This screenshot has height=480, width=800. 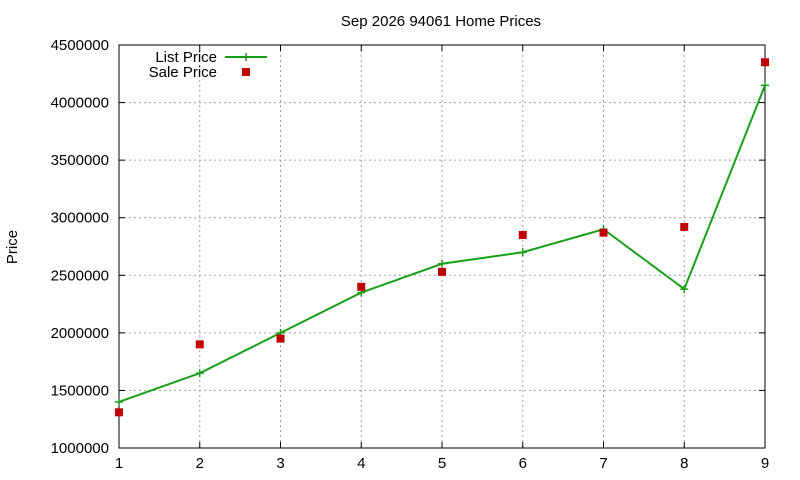 I want to click on x-tick-label: 9, so click(x=765, y=463).